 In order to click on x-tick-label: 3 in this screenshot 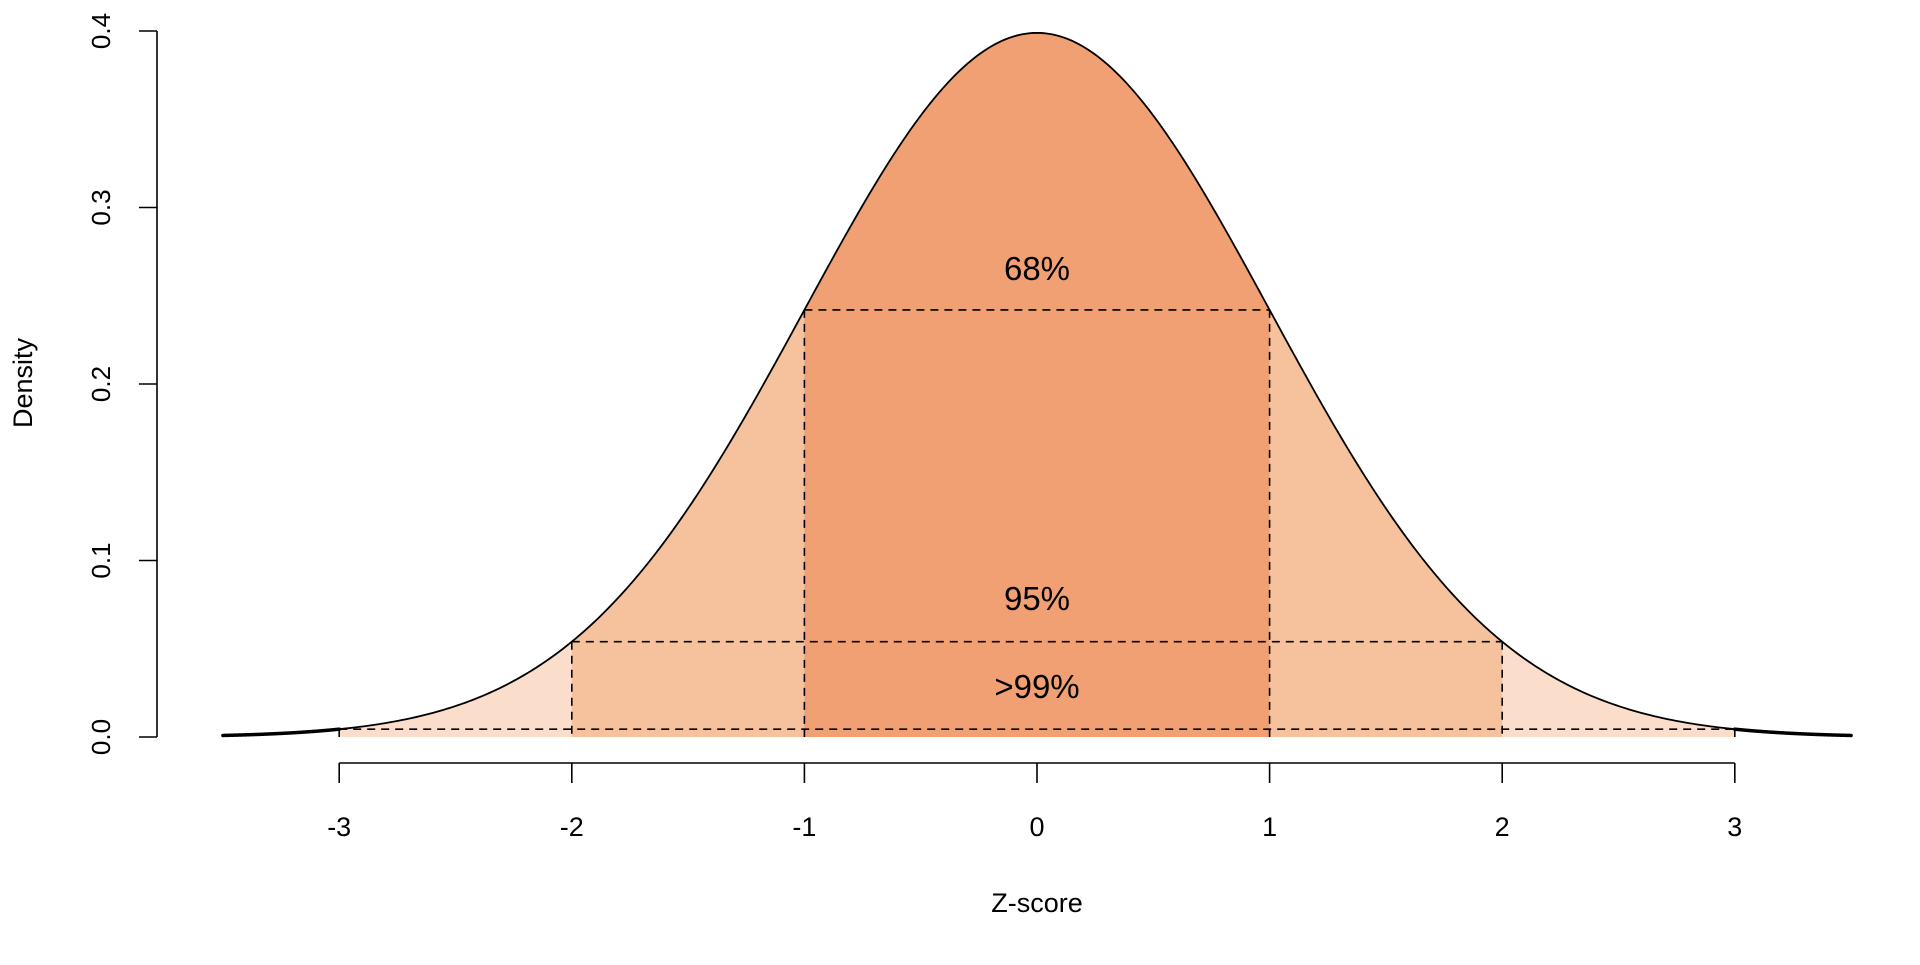, I will do `click(1734, 827)`.